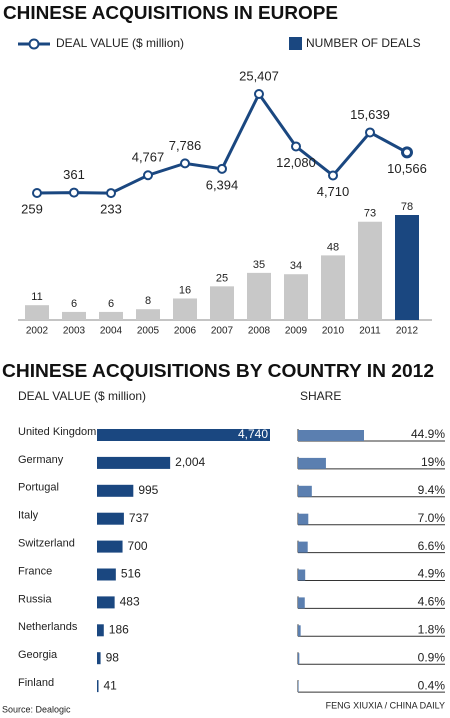 This screenshot has width=450, height=718. Describe the element at coordinates (370, 214) in the screenshot. I see `value-label: 73` at that location.